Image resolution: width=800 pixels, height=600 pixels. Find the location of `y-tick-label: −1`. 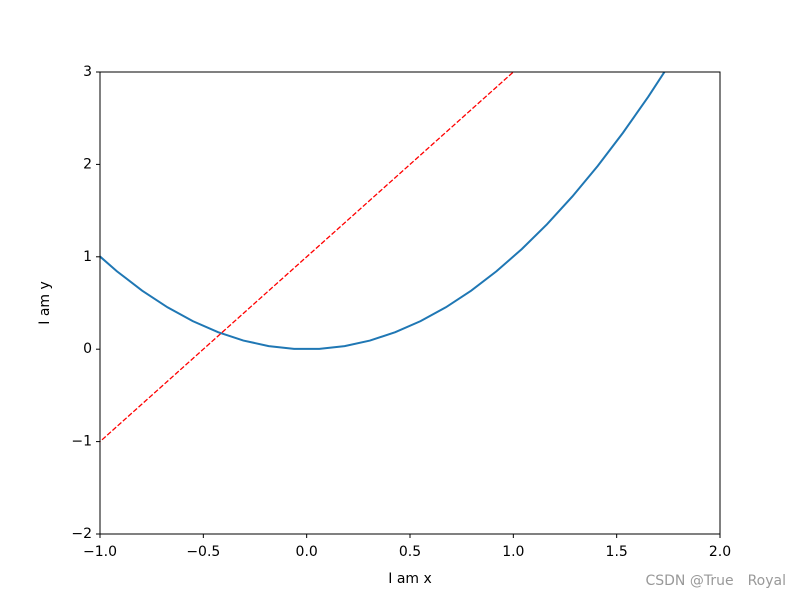

y-tick-label: −1 is located at coordinates (81, 442).